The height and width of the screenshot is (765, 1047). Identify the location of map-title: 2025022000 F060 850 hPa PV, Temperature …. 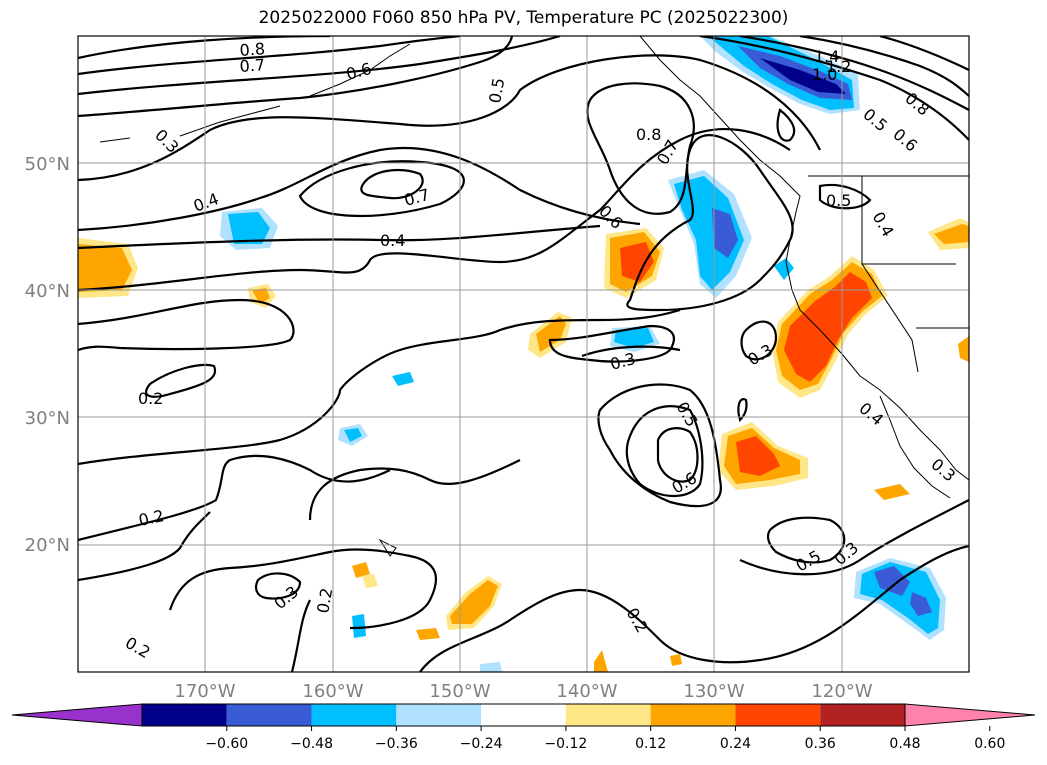
(523, 18).